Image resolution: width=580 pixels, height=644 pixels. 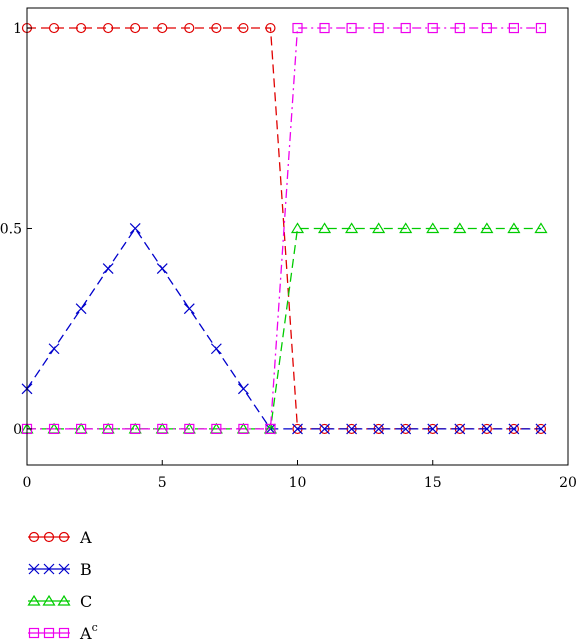 What do you see at coordinates (298, 483) in the screenshot?
I see `x-tick-label-2: 10` at bounding box center [298, 483].